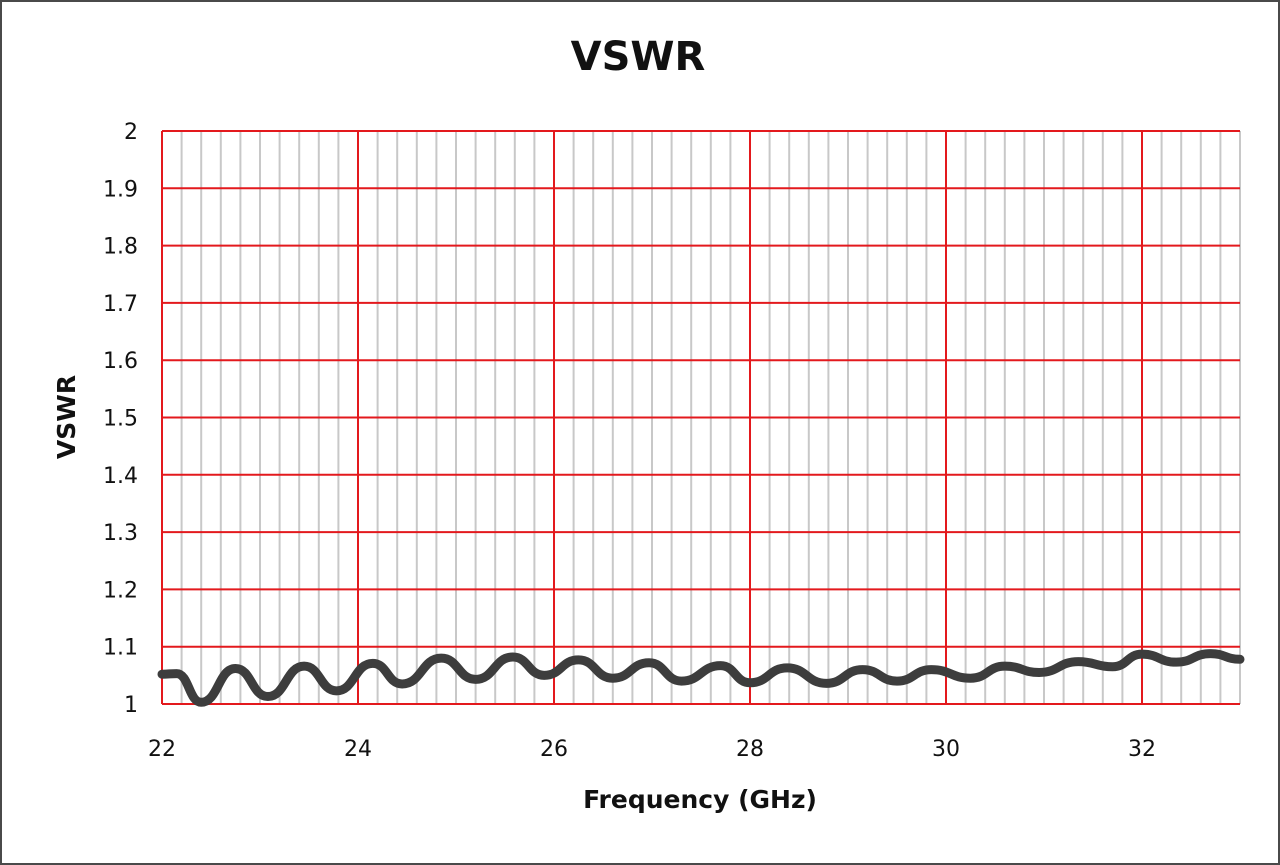  What do you see at coordinates (700, 799) in the screenshot?
I see `x-axis-label: Frequency (GHz)` at bounding box center [700, 799].